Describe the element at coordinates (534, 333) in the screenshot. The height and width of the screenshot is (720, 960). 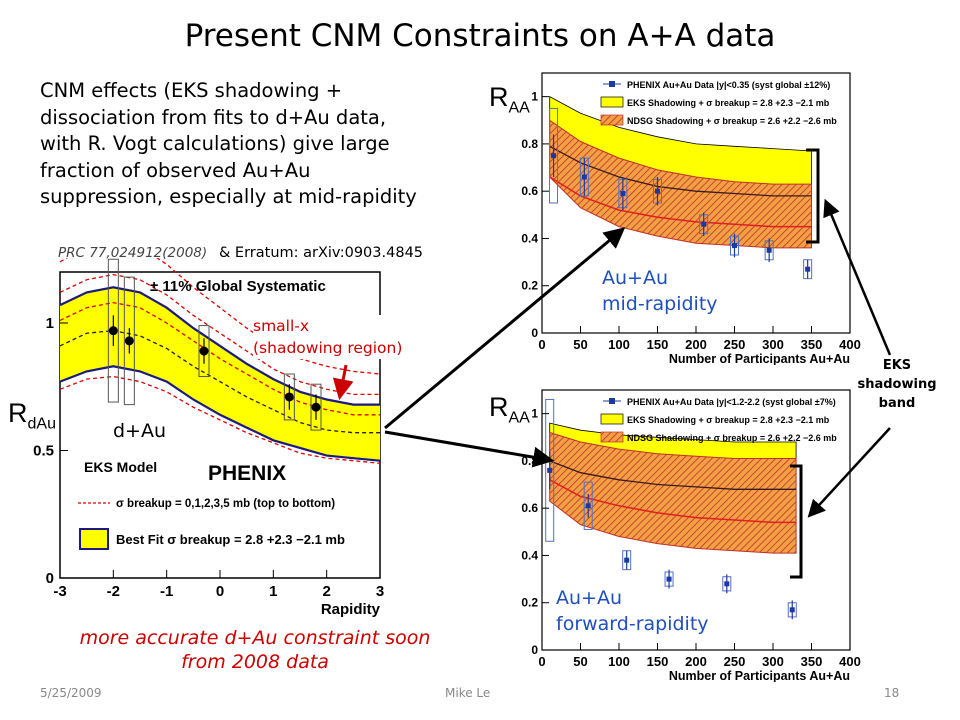
I see `auau-y-tick-label: 0` at that location.